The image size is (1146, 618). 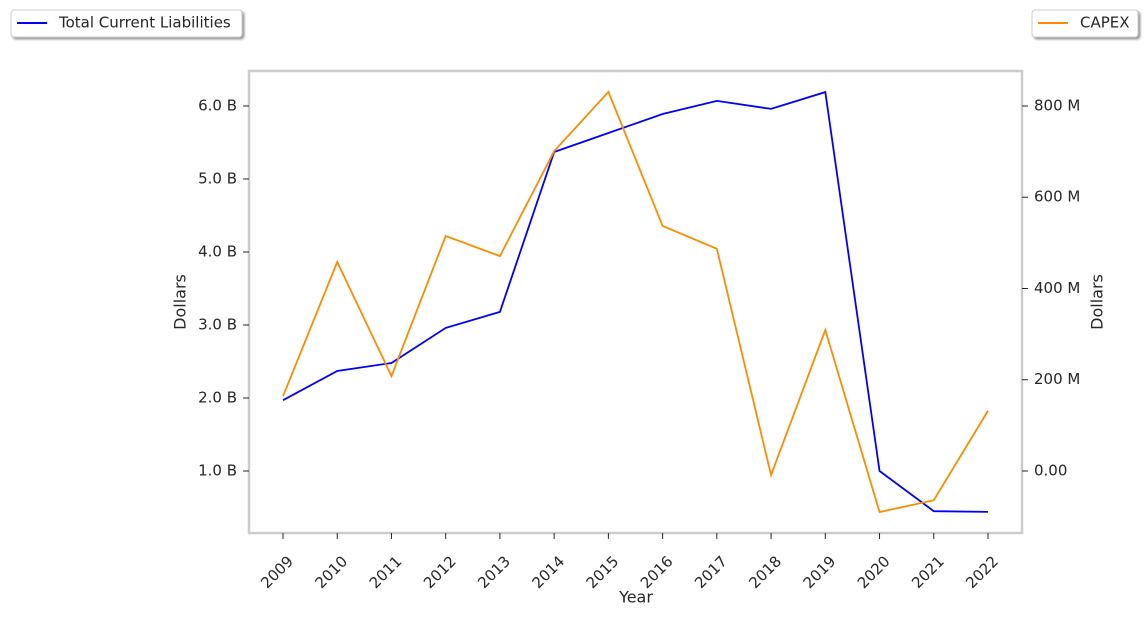 I want to click on y-tick-label: 3.0 B, so click(x=217, y=324).